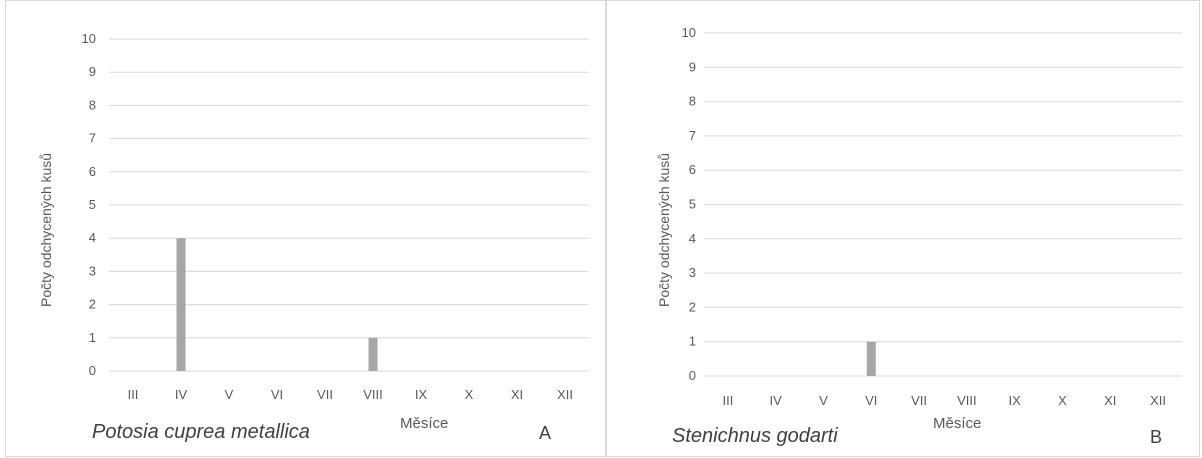 Image resolution: width=1202 pixels, height=458 pixels. Describe the element at coordinates (46, 229) in the screenshot. I see `y-axis-title-a: Počty odchycených kusů` at that location.